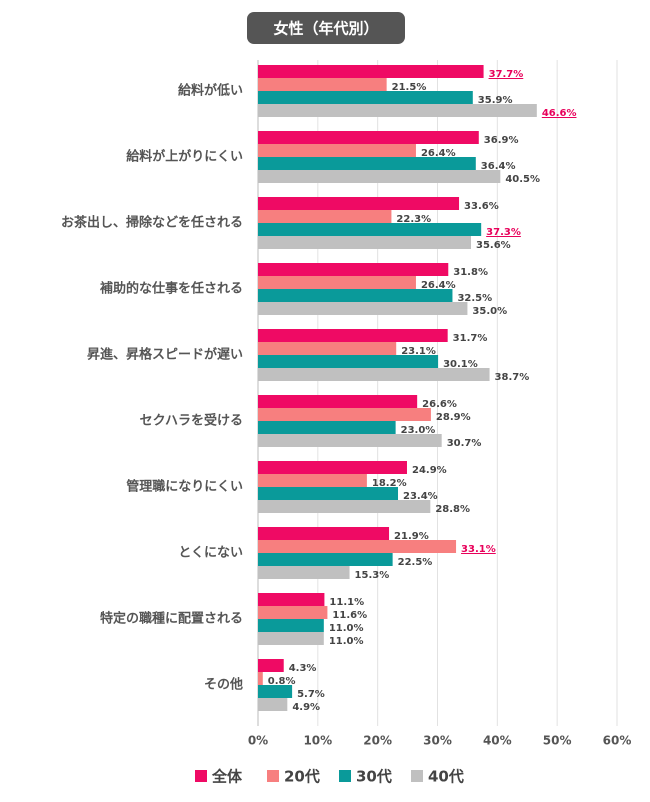 This screenshot has height=802, width=650. I want to click on x-tick-label: 60%, so click(617, 741).